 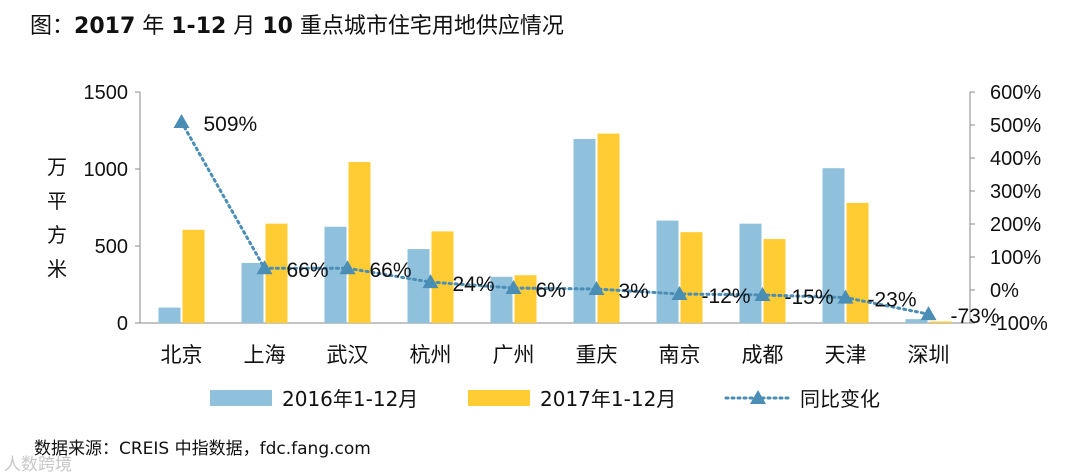 I want to click on y2-tick-label: 100%, so click(x=1015, y=258).